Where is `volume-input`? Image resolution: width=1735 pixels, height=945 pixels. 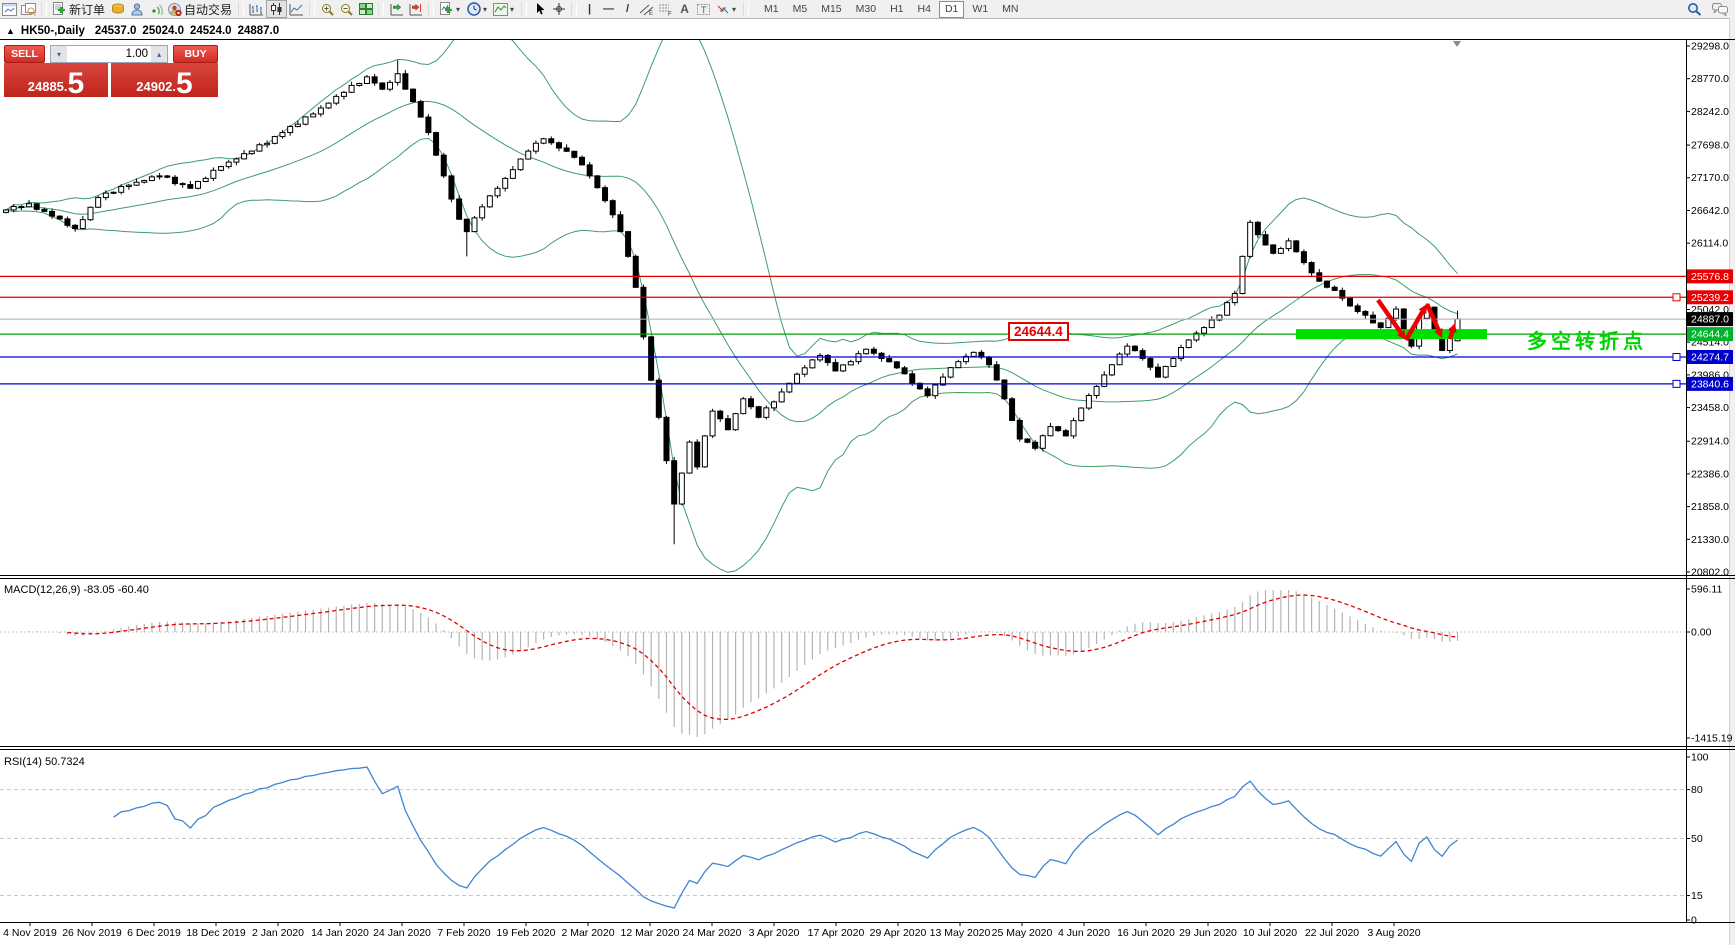
volume-input is located at coordinates (109, 54).